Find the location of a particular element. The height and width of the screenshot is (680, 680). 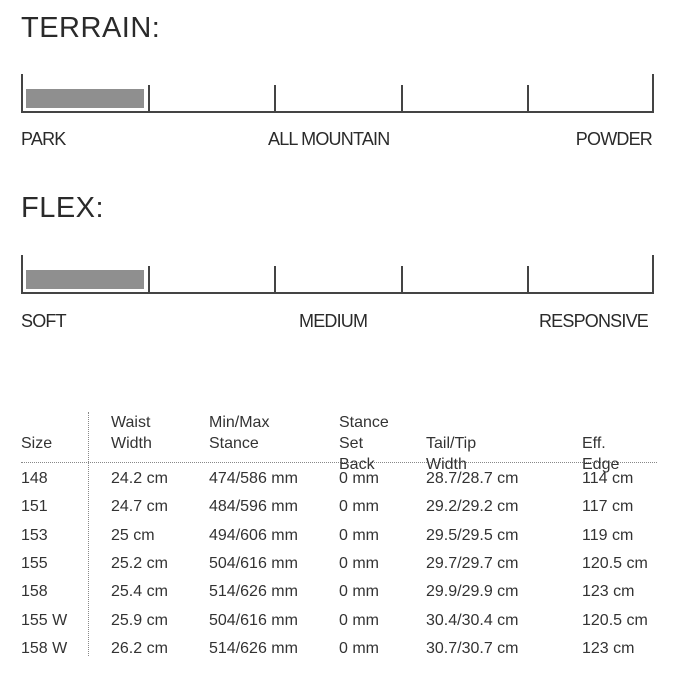

table-header: Tail/Tip Width is located at coordinates (451, 454).